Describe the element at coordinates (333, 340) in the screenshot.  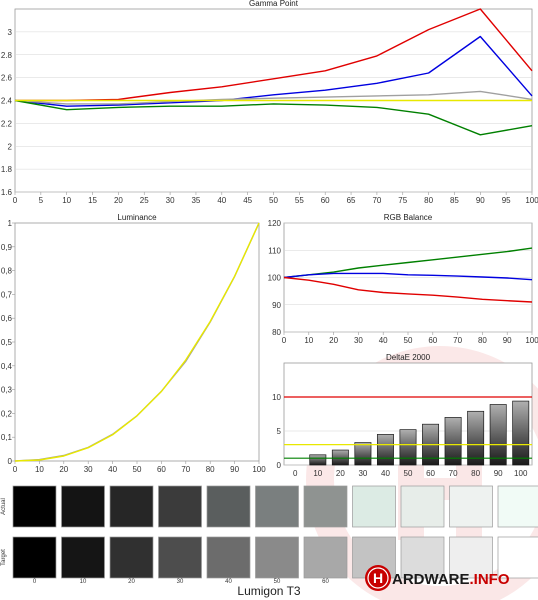
I see `rgb-xtick-label: 20` at that location.